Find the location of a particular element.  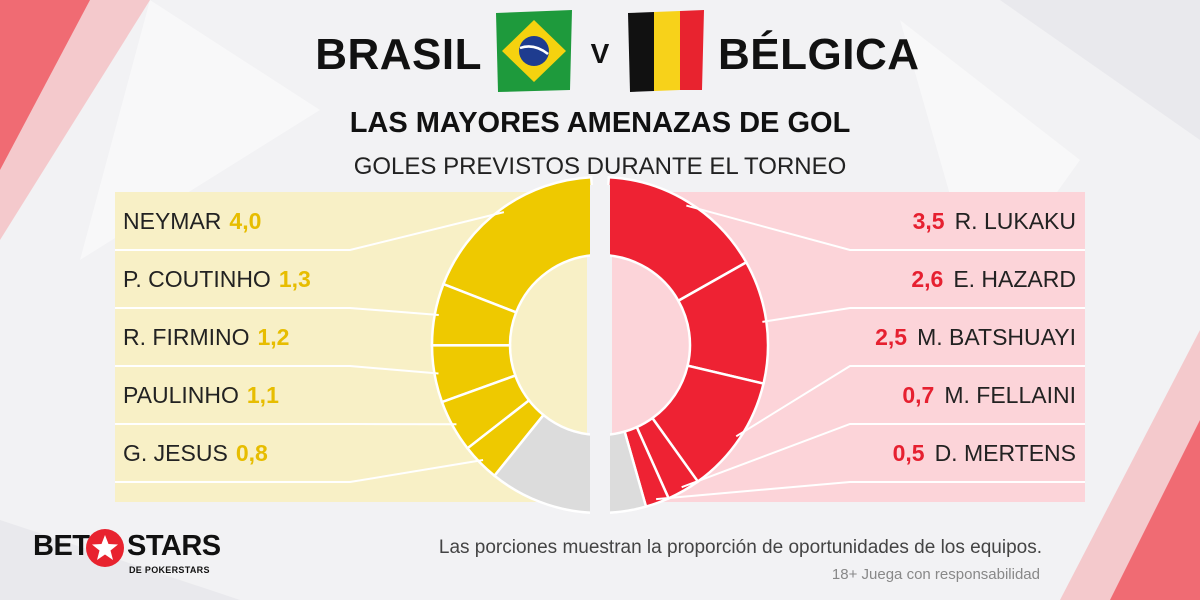

betstars-logo: BET STARS DE POKERSTARS is located at coordinates (133, 554).